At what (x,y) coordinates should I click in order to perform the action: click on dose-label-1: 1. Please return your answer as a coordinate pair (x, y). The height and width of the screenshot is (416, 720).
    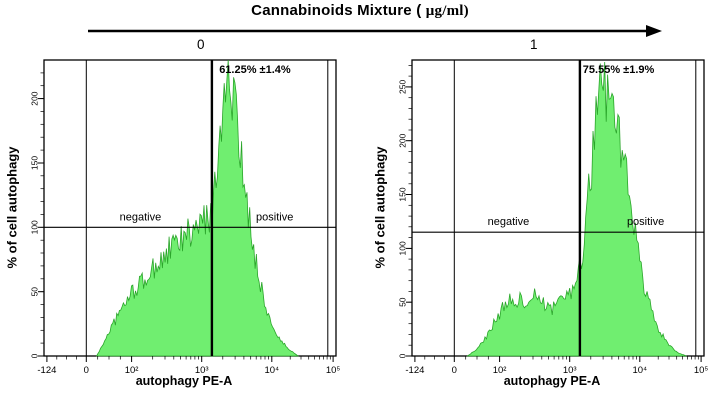
    Looking at the image, I should click on (534, 44).